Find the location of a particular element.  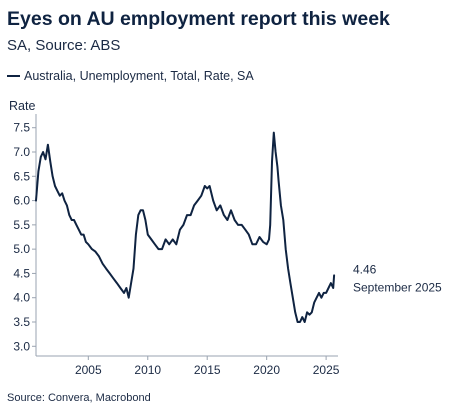

y-tick-label: 7.5 is located at coordinates (21, 128).